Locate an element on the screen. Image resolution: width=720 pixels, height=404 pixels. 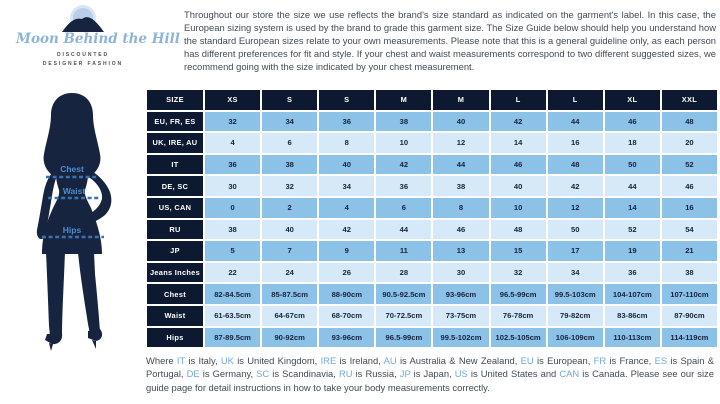
brand-name: Moon Behind the Hill is located at coordinates (98, 39).